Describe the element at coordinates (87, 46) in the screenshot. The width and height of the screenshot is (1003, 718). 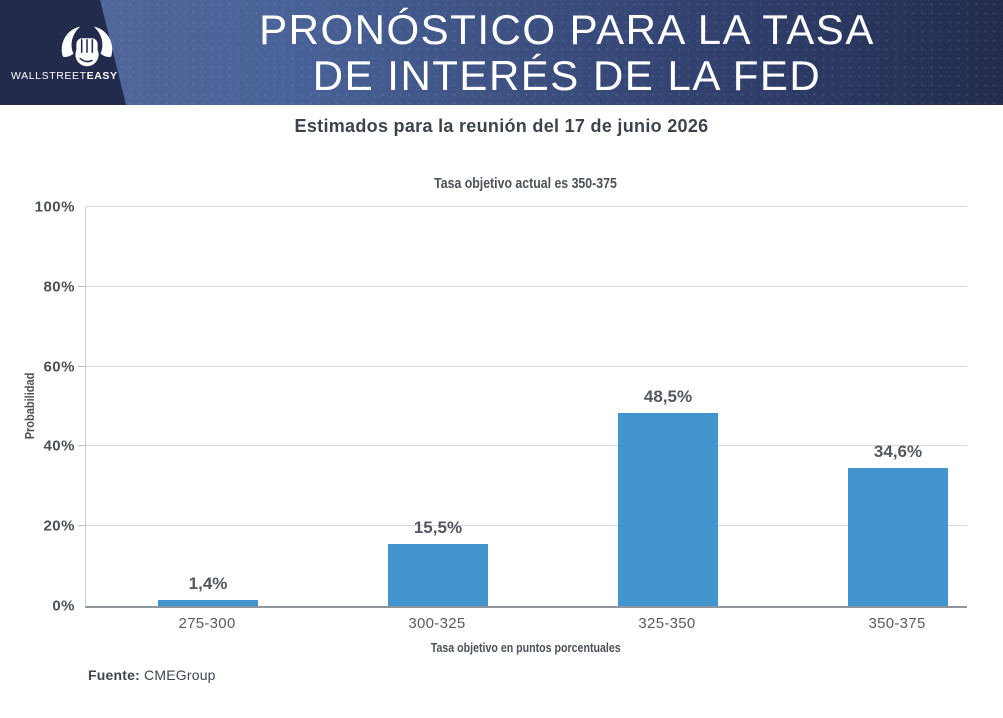
I see `bull-fist-icon` at that location.